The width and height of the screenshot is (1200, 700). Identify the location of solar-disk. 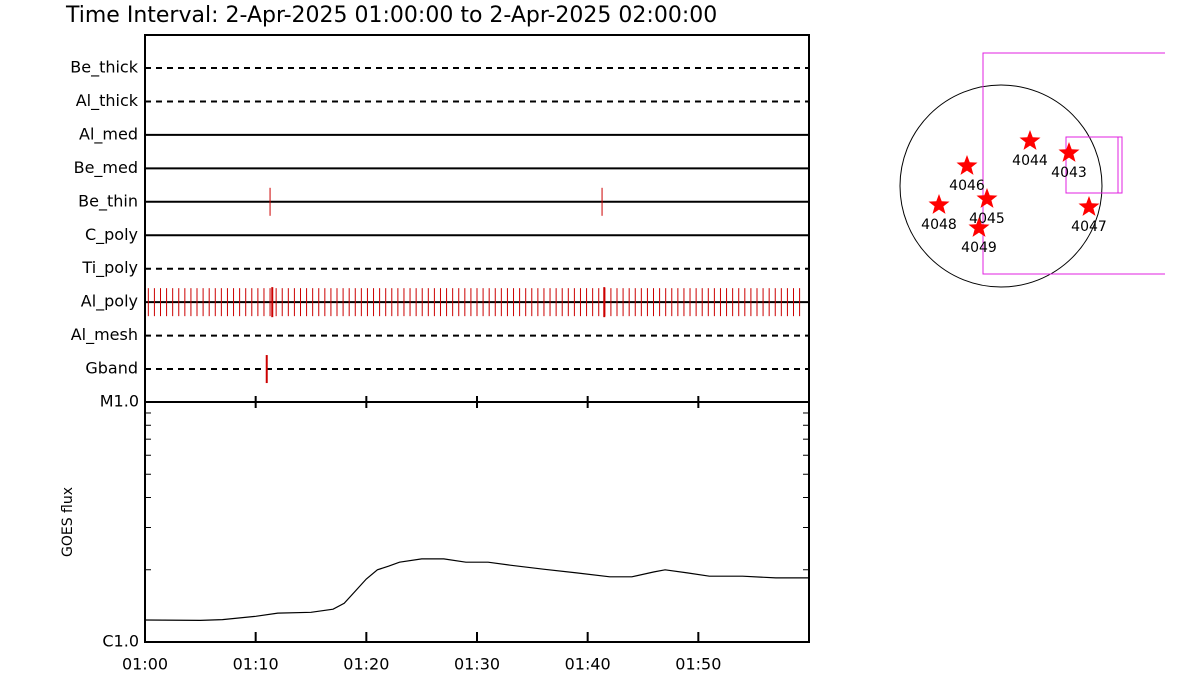
(1001, 186).